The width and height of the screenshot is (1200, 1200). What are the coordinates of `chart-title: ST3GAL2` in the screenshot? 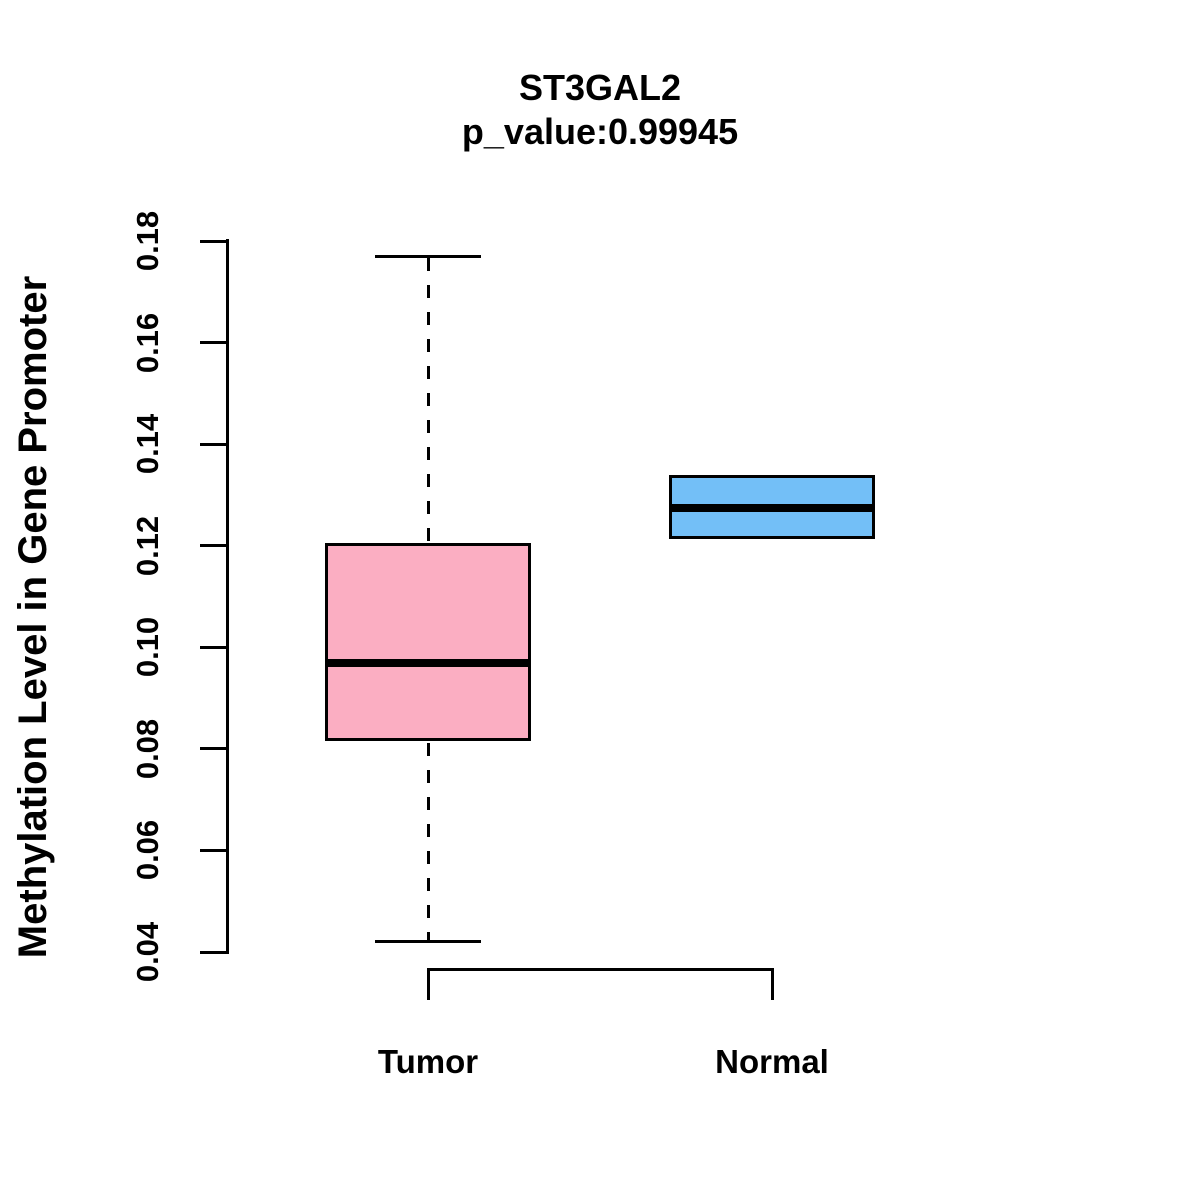 It's located at (600, 87).